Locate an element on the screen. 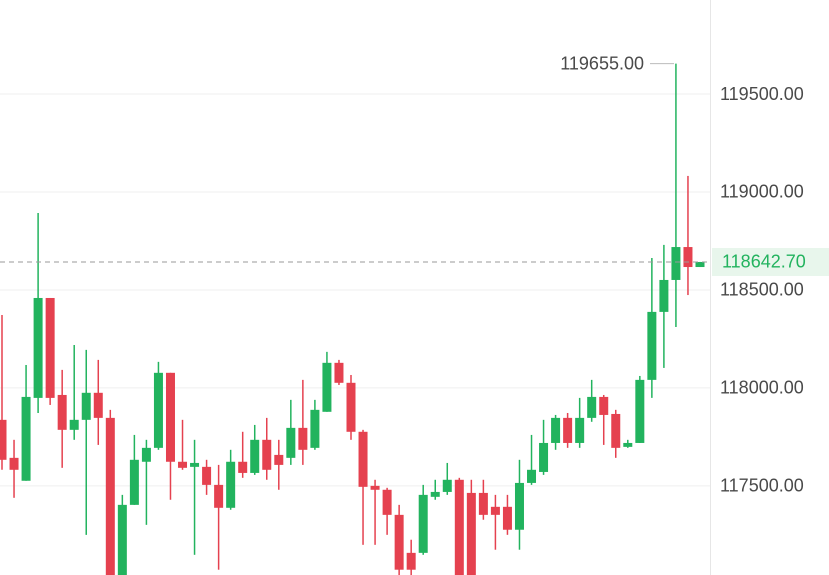 The width and height of the screenshot is (829, 575). last-price-label: 118642.70 is located at coordinates (764, 262).